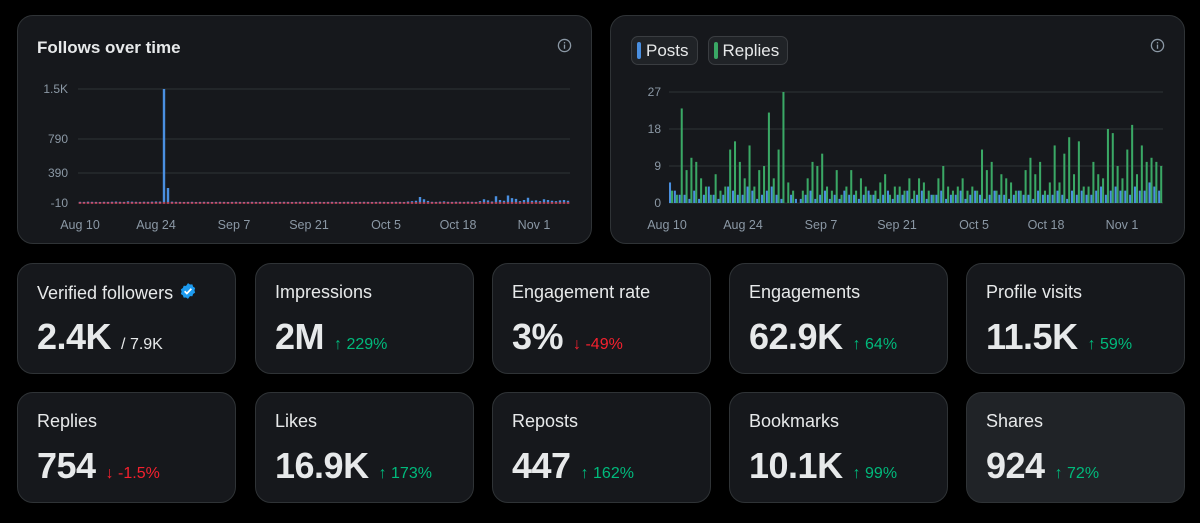  What do you see at coordinates (364, 318) in the screenshot?
I see `stat-card-impressions: Impressions 2M ↑ 229%` at bounding box center [364, 318].